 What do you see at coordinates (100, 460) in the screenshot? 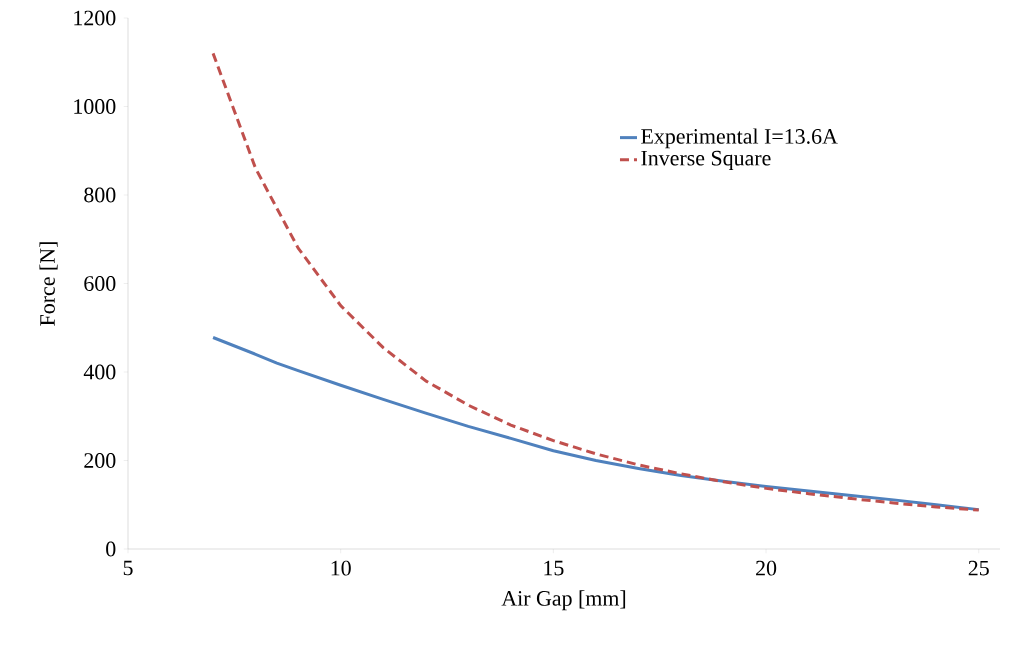
I see `y-tick-label: 200` at bounding box center [100, 460].